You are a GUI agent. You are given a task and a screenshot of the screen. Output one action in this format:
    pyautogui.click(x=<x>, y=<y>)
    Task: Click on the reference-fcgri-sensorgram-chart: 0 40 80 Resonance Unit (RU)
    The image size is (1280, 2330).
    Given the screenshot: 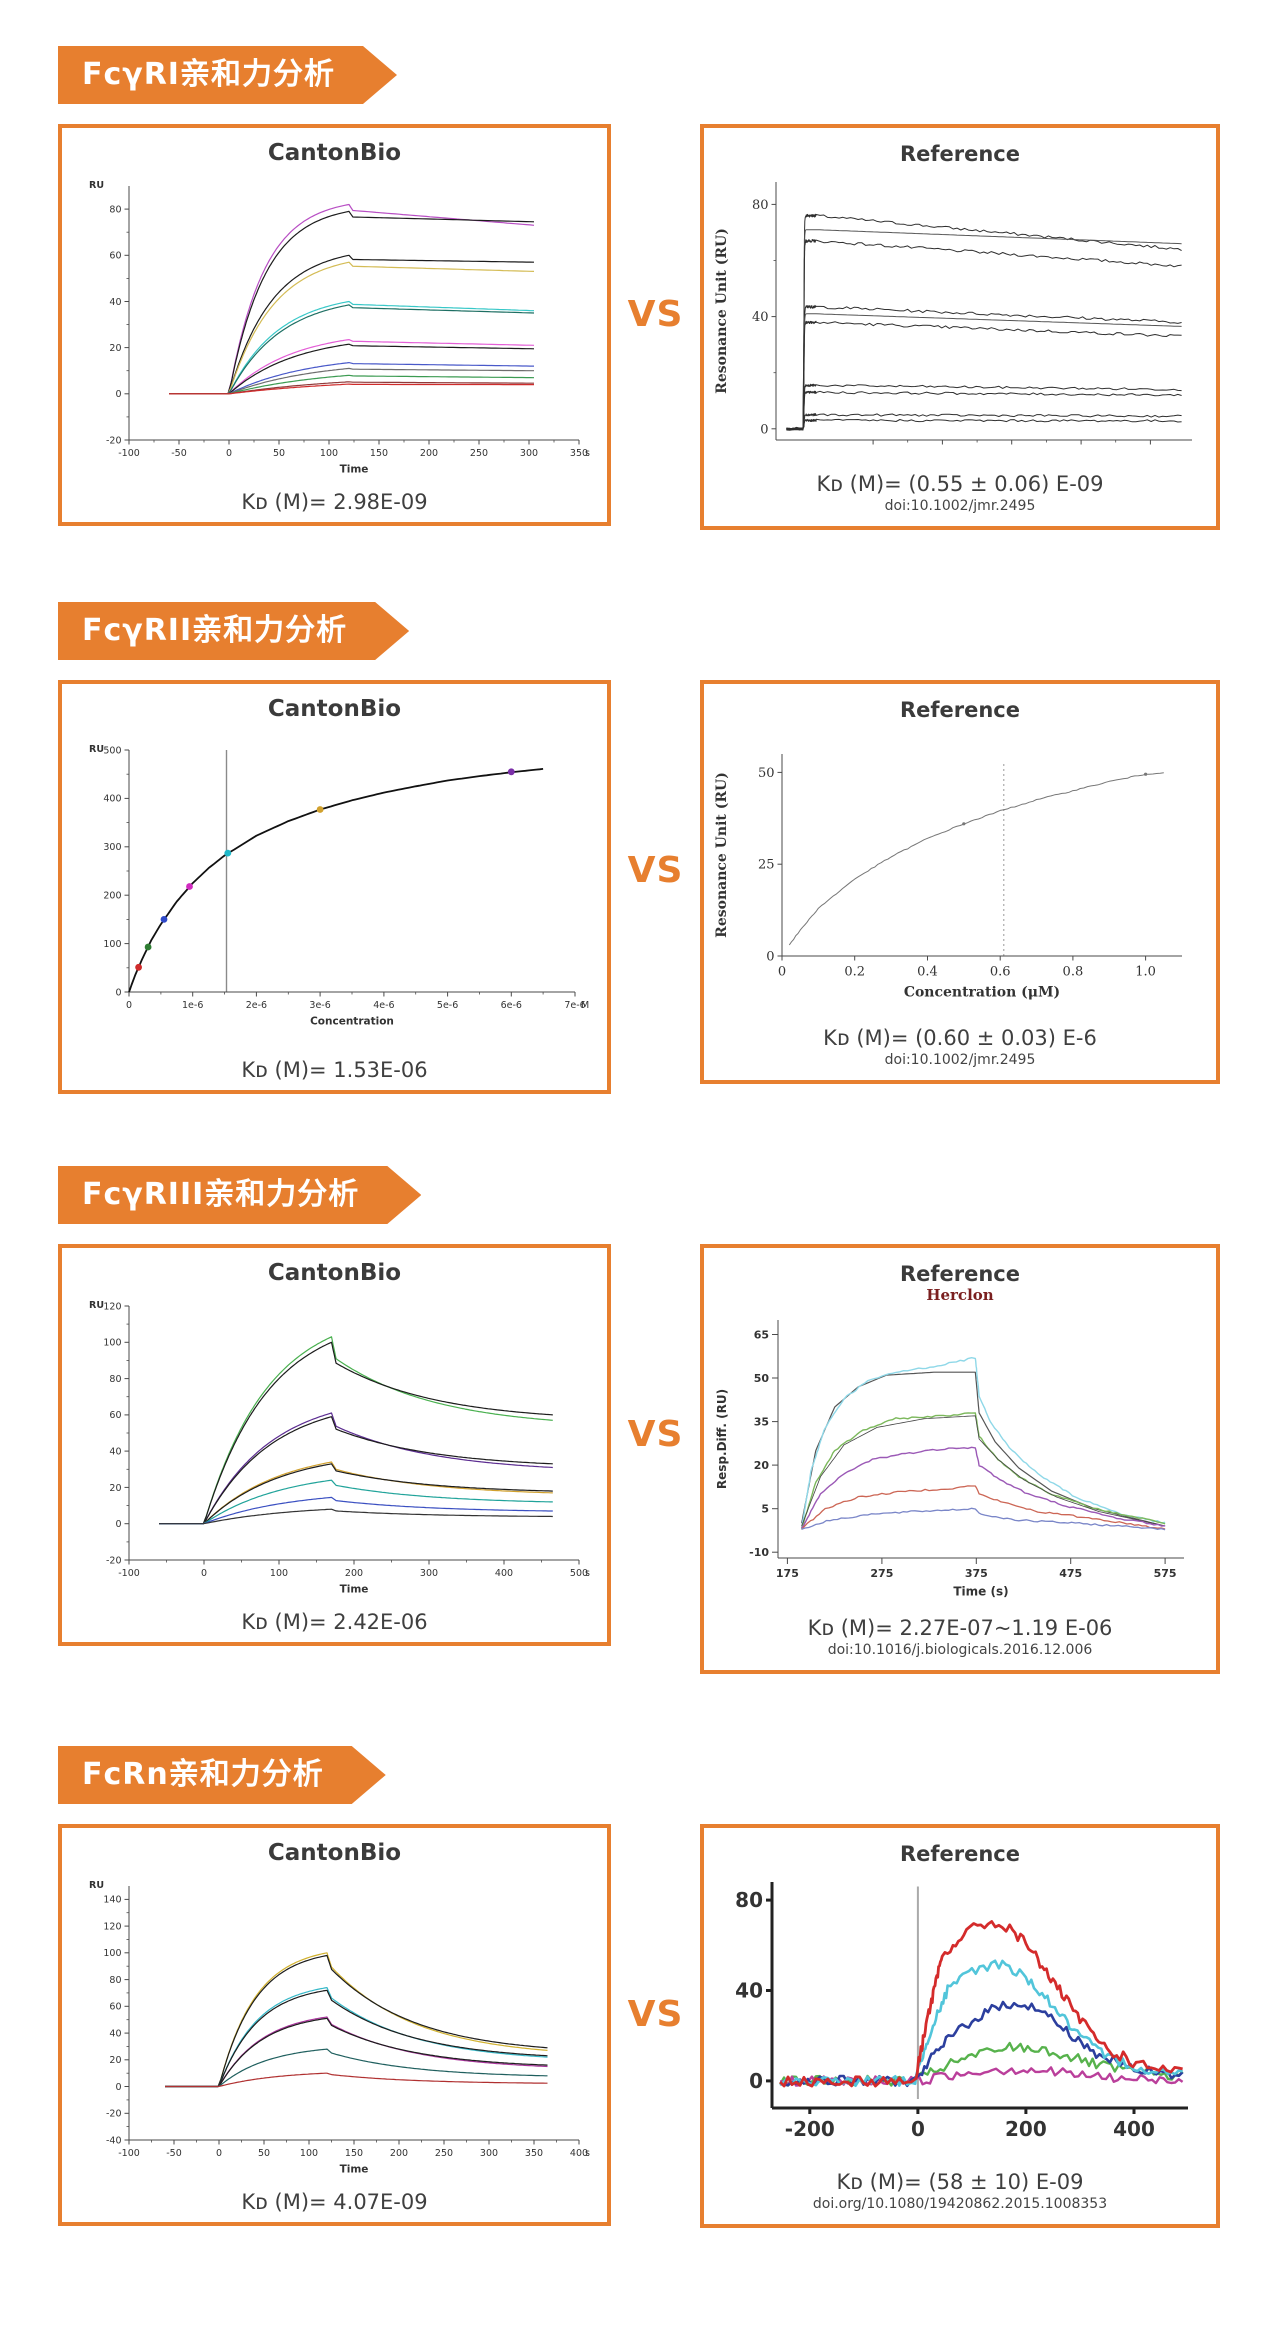 What is the action you would take?
    pyautogui.click(x=953, y=313)
    